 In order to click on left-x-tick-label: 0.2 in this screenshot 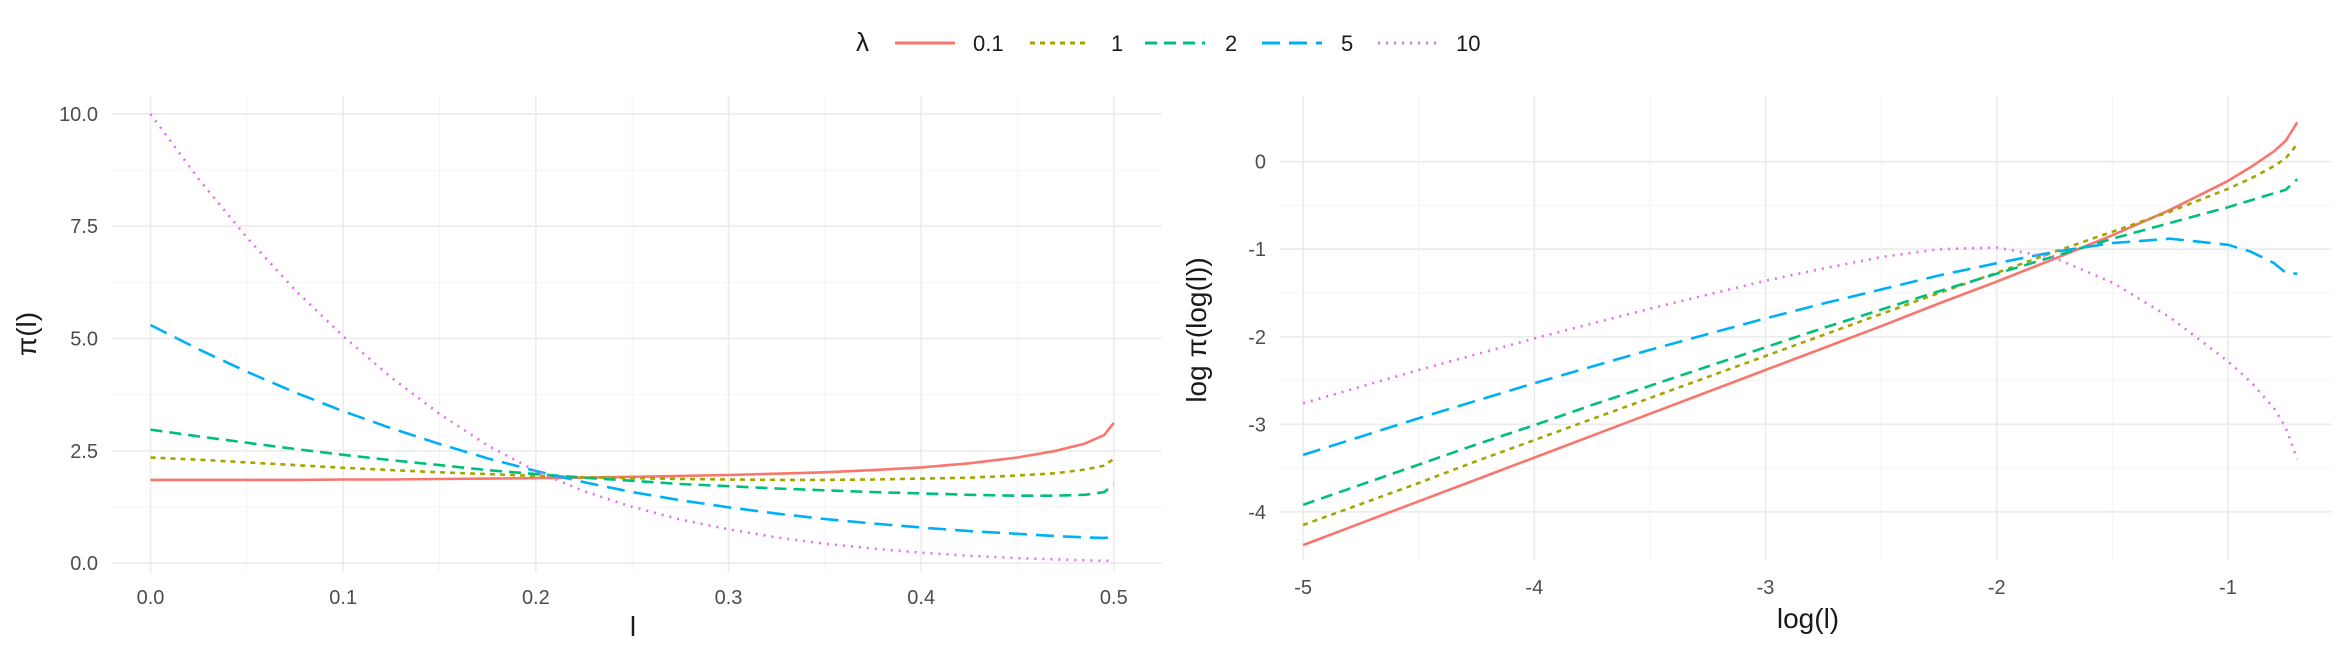, I will do `click(536, 598)`.